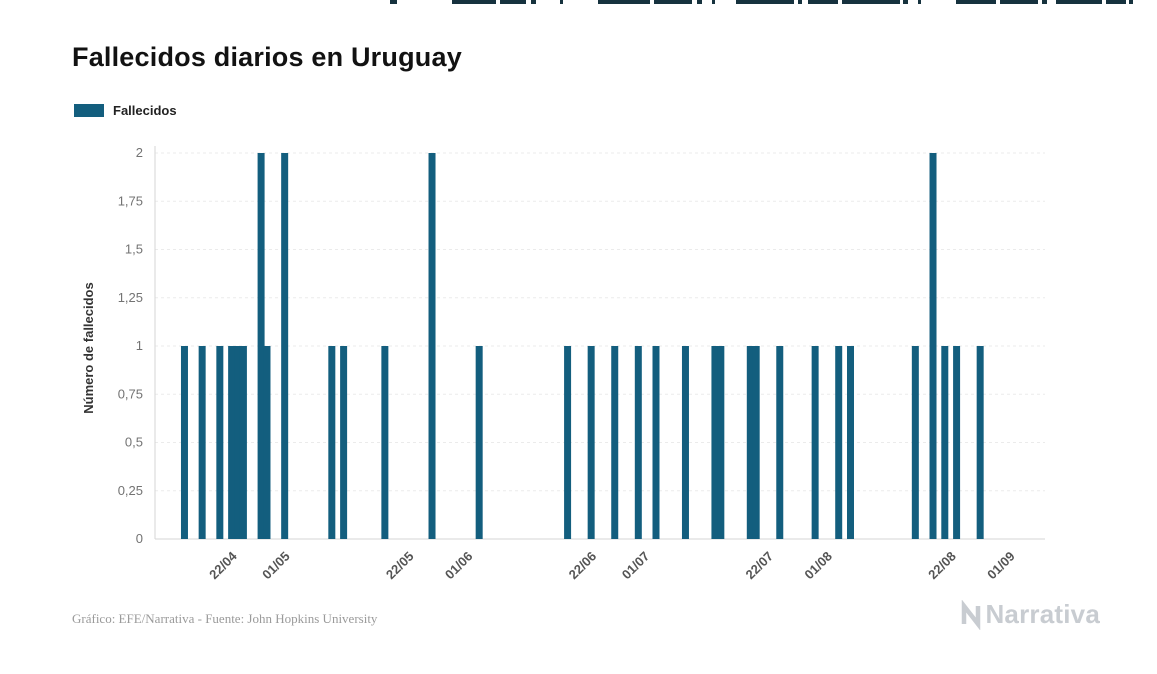  Describe the element at coordinates (933, 346) in the screenshot. I see `bar-19/08` at that location.